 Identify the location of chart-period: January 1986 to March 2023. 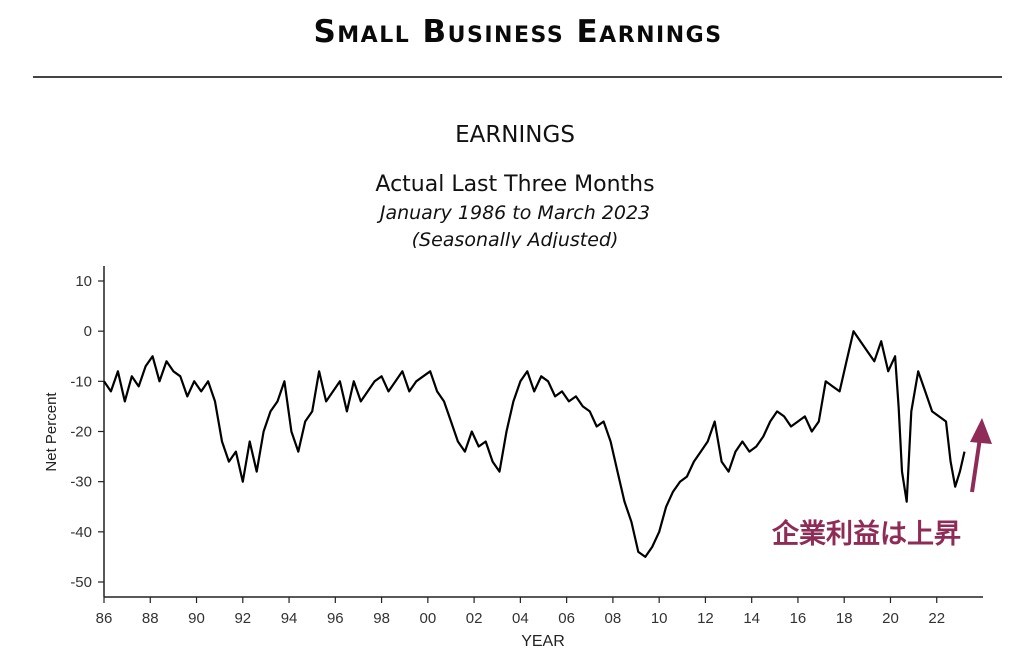
(515, 213).